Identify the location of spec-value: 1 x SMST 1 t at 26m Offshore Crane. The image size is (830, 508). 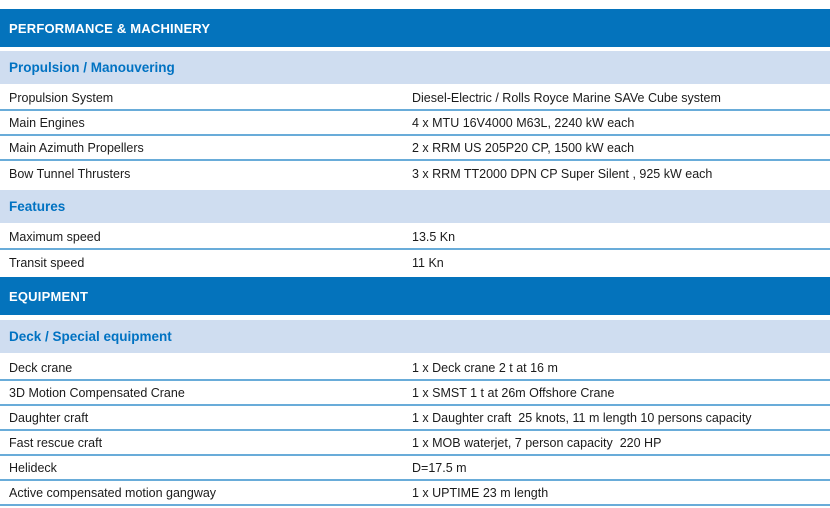
(513, 392).